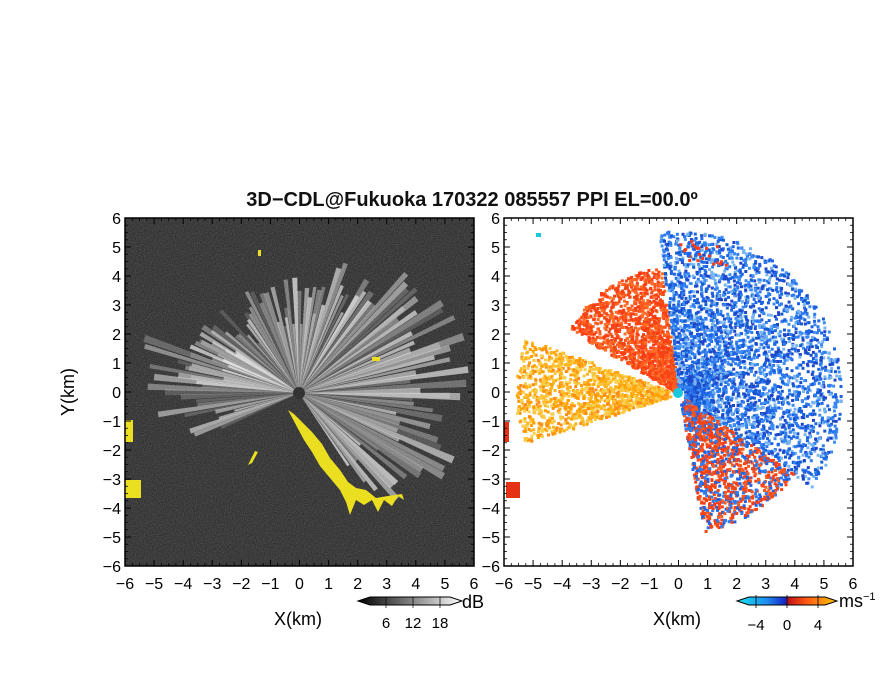 This screenshot has height=680, width=880. I want to click on velocity-colorbar: −4 0 4 ms−1, so click(805, 612).